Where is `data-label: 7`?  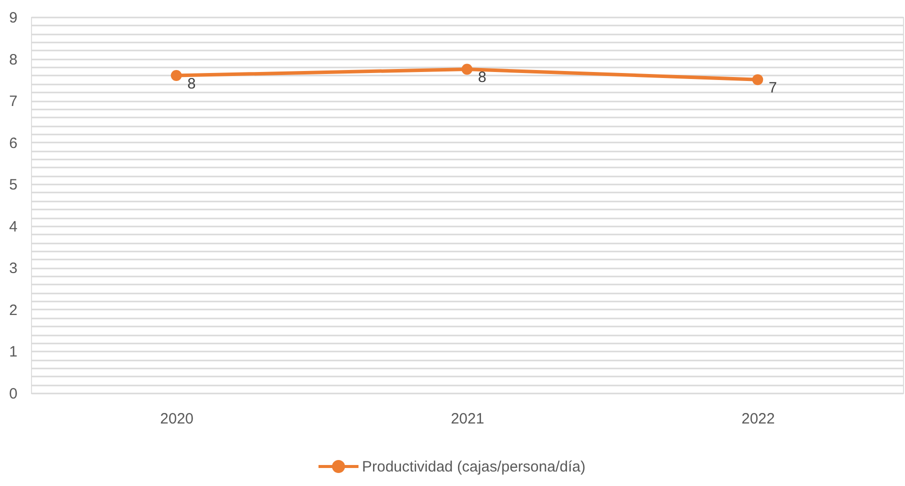
data-label: 7 is located at coordinates (773, 88).